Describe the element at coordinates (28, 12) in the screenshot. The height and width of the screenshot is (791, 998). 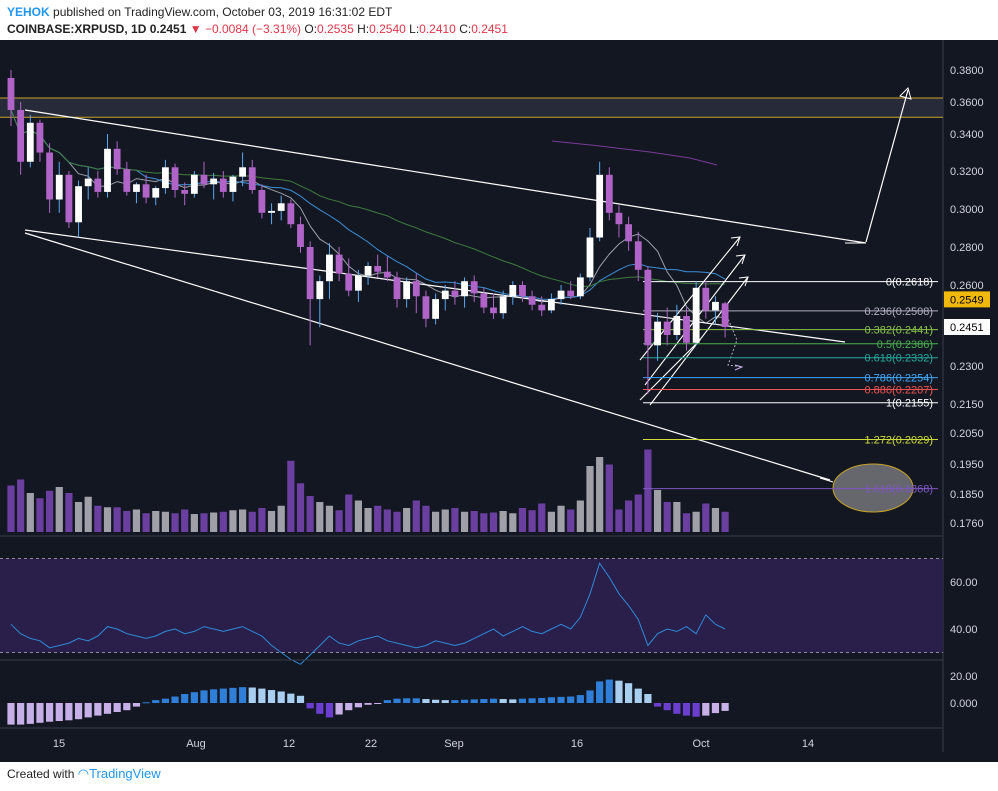
I see `author-name: YEHOK` at that location.